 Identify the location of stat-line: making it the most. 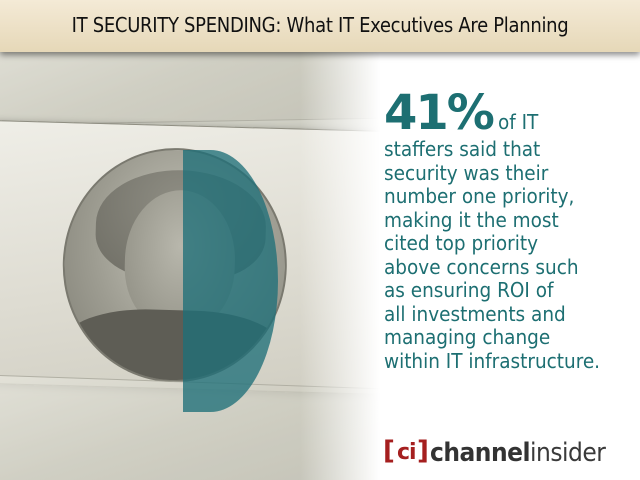
(471, 219).